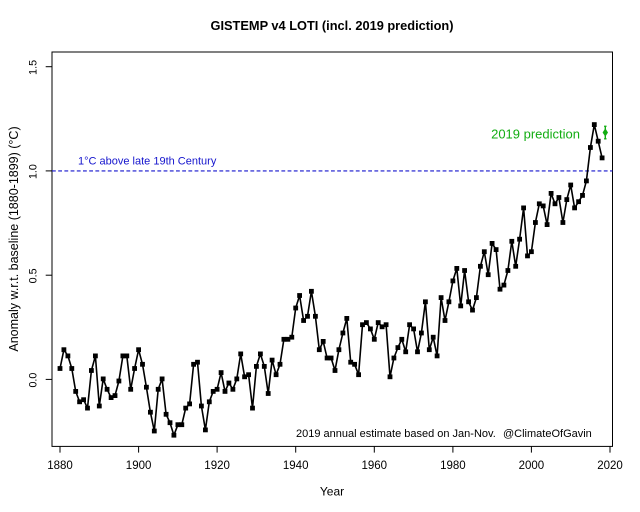 Image resolution: width=640 pixels, height=512 pixels. What do you see at coordinates (33, 67) in the screenshot?
I see `svg-text: 1.5` at bounding box center [33, 67].